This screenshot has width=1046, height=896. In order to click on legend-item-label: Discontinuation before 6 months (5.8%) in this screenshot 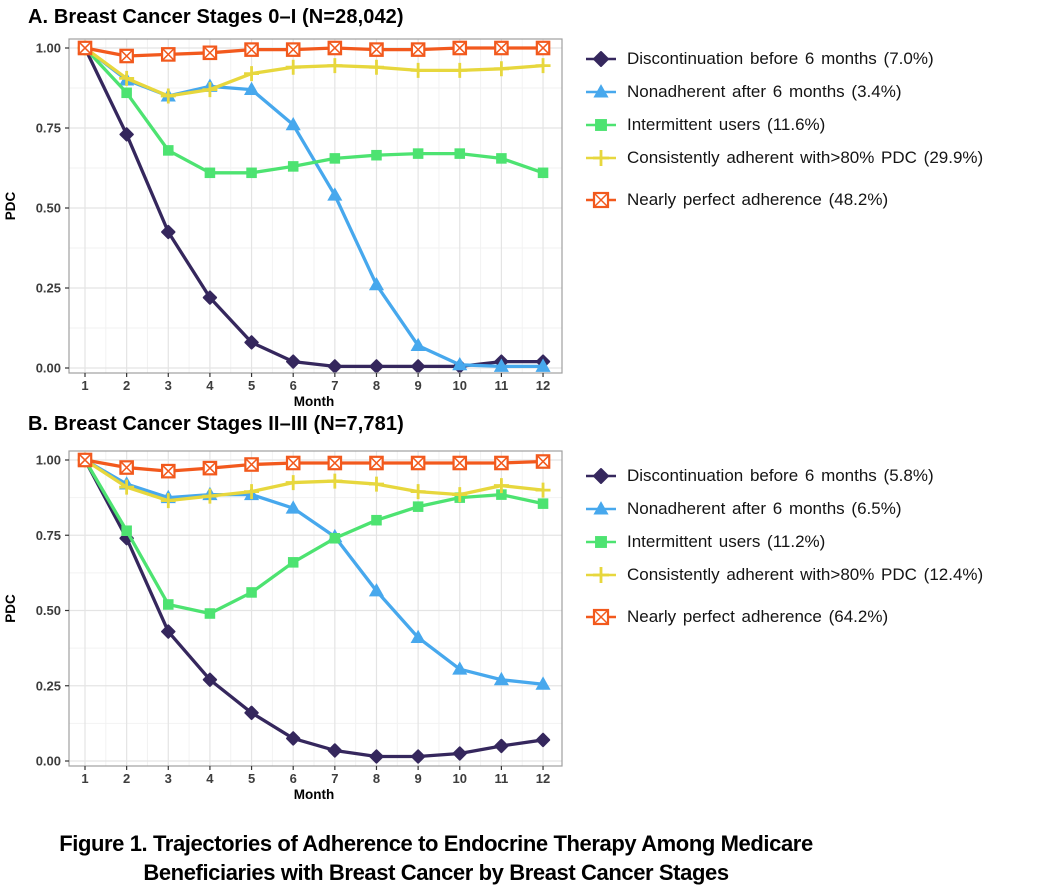, I will do `click(780, 475)`.